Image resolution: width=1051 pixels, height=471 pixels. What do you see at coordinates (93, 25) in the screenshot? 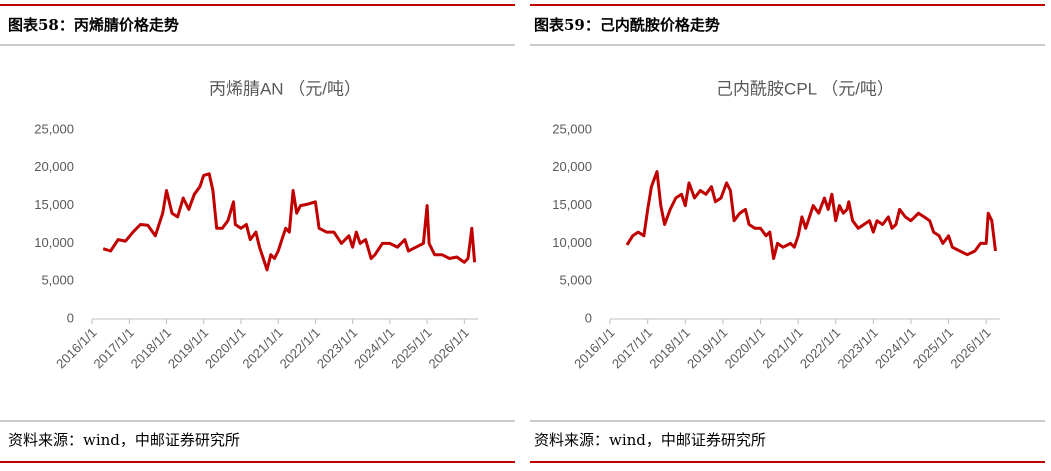
I see `figure-header: 图表58：丙烯腈价格走势` at bounding box center [93, 25].